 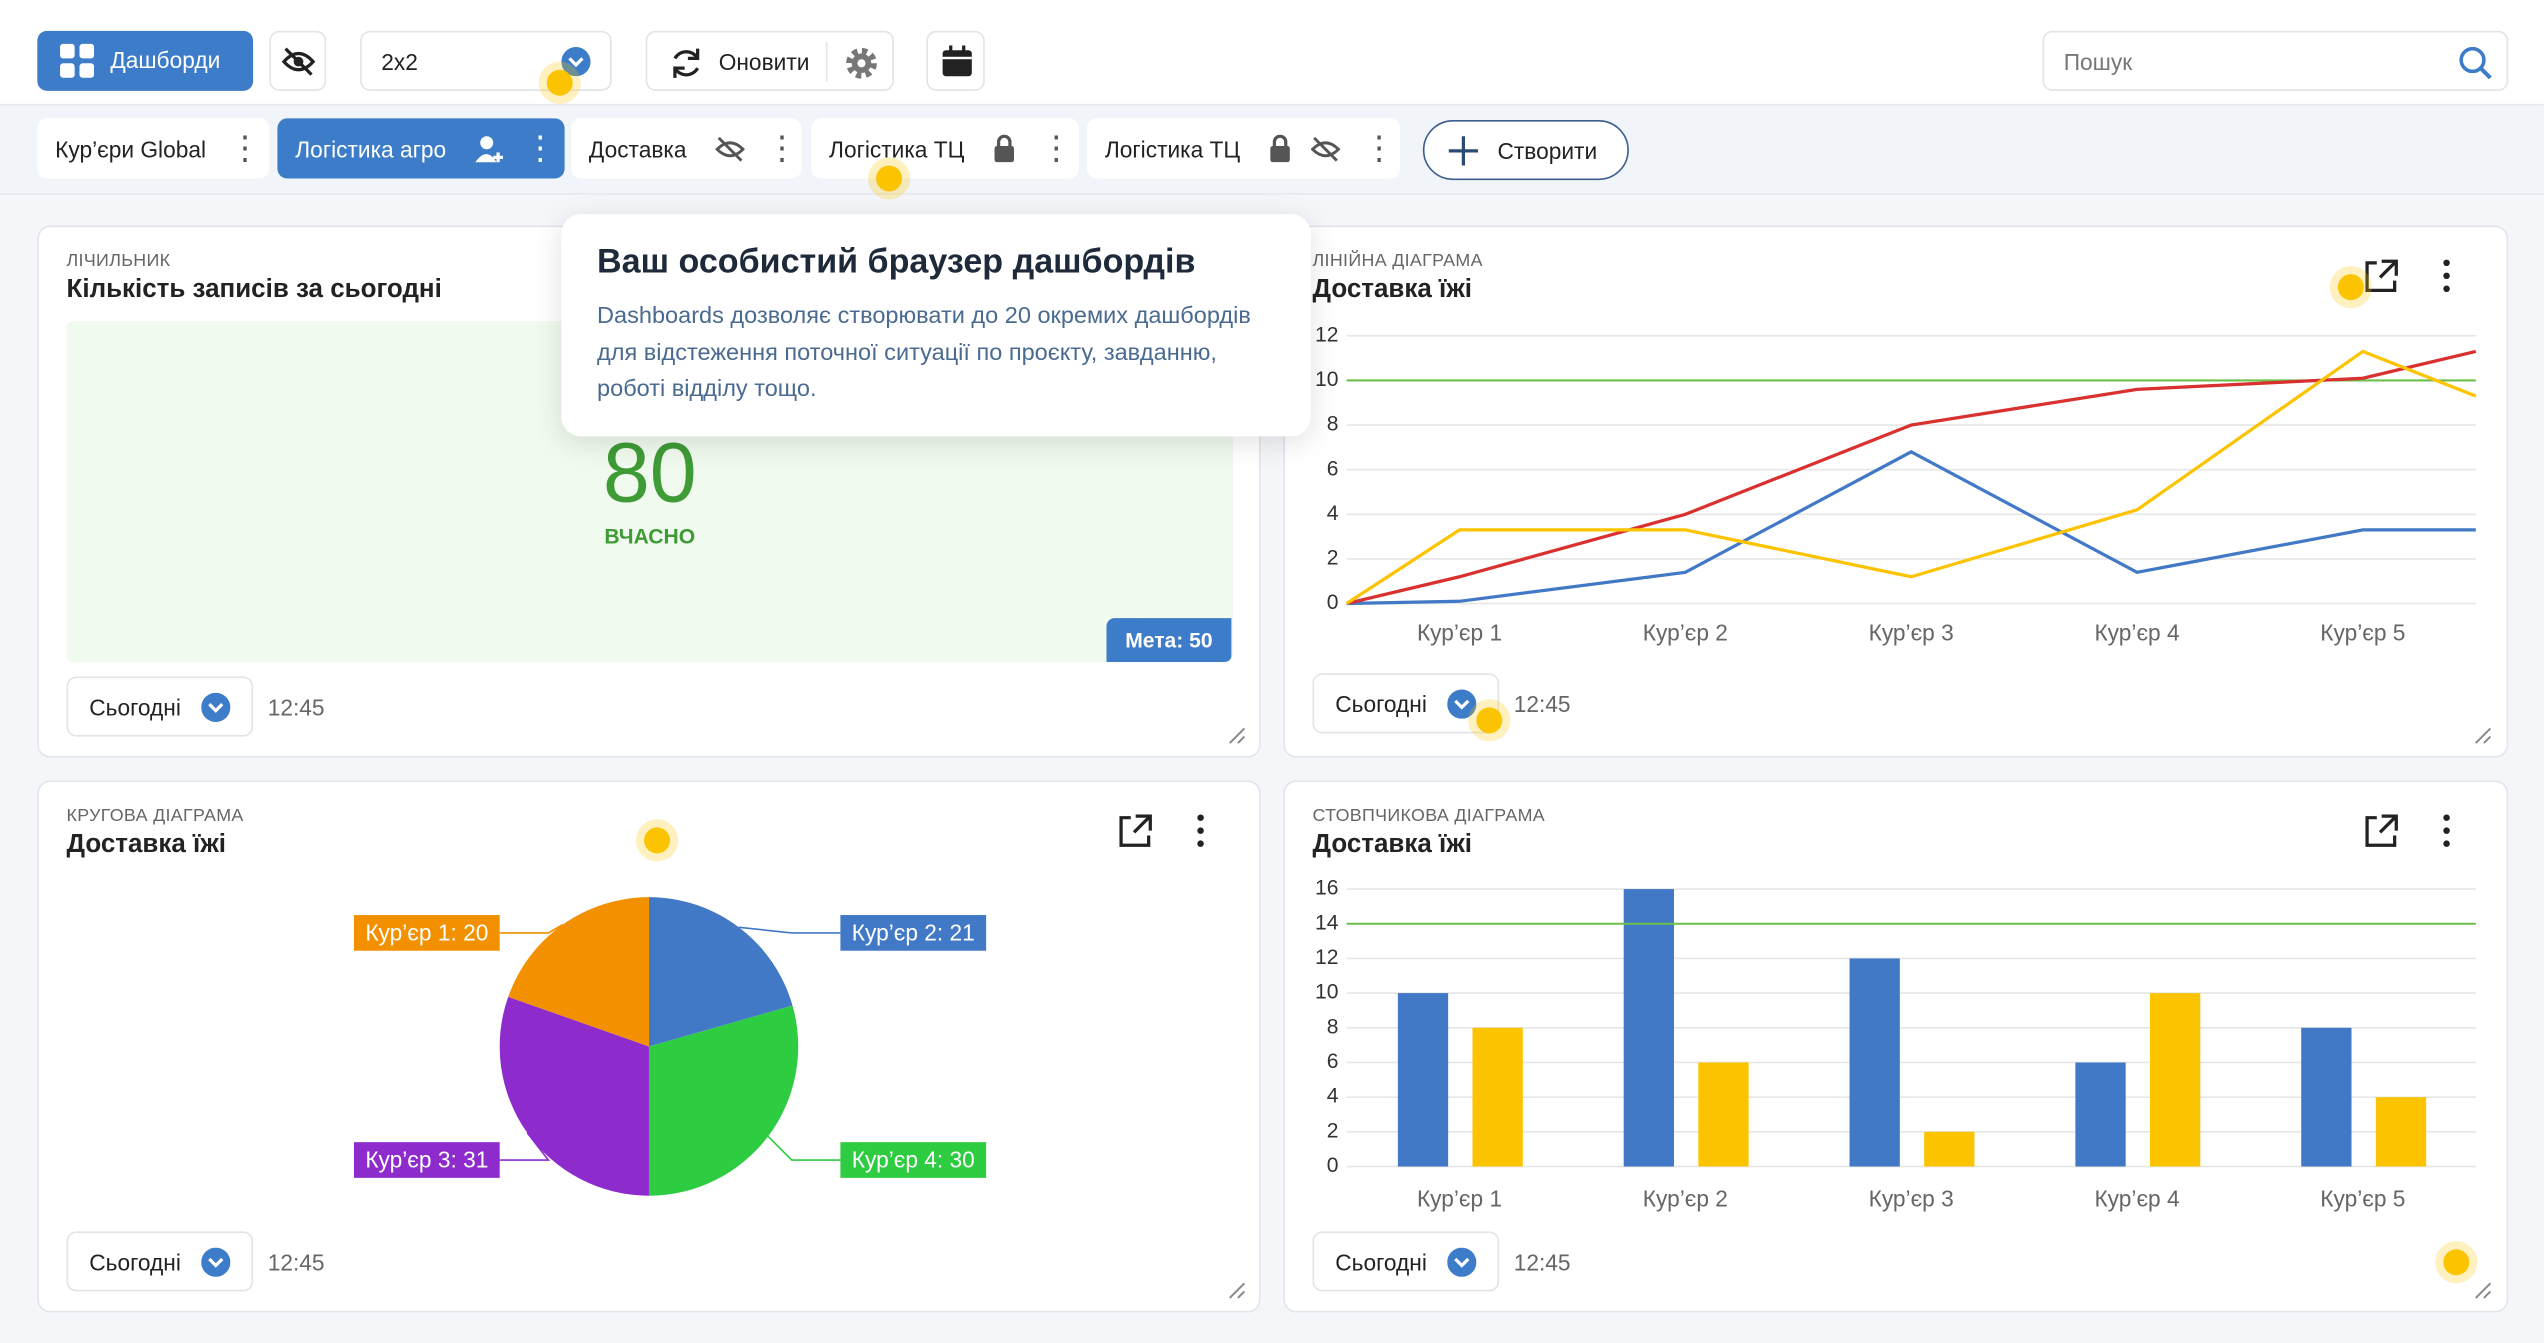 I want to click on pie-label-text: Кур’єр 1: 20, so click(x=426, y=933).